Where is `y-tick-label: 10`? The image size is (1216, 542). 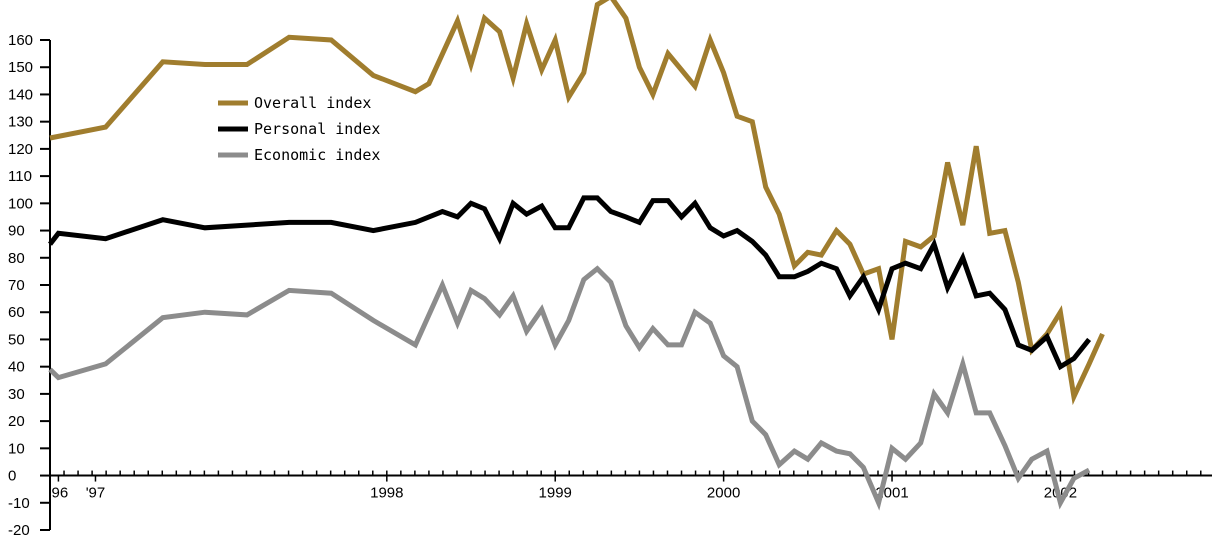
y-tick-label: 10 is located at coordinates (16, 448).